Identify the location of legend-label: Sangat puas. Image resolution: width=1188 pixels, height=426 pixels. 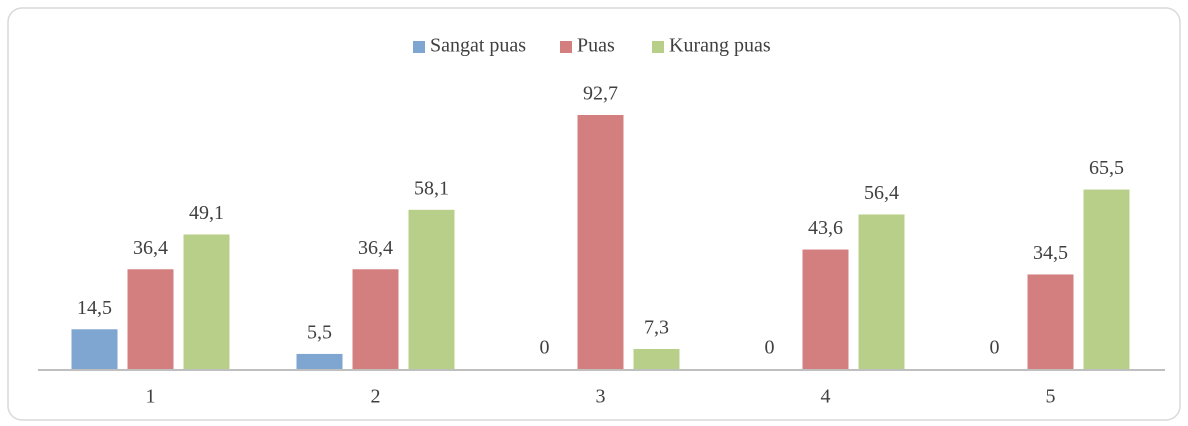
(478, 46).